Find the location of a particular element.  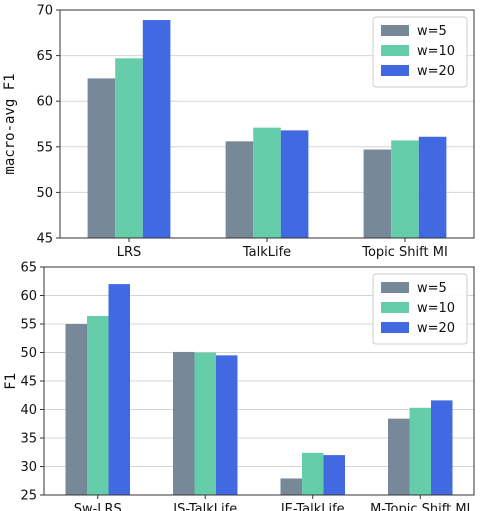

x-tick-label: IS-TalkLife is located at coordinates (205, 506).